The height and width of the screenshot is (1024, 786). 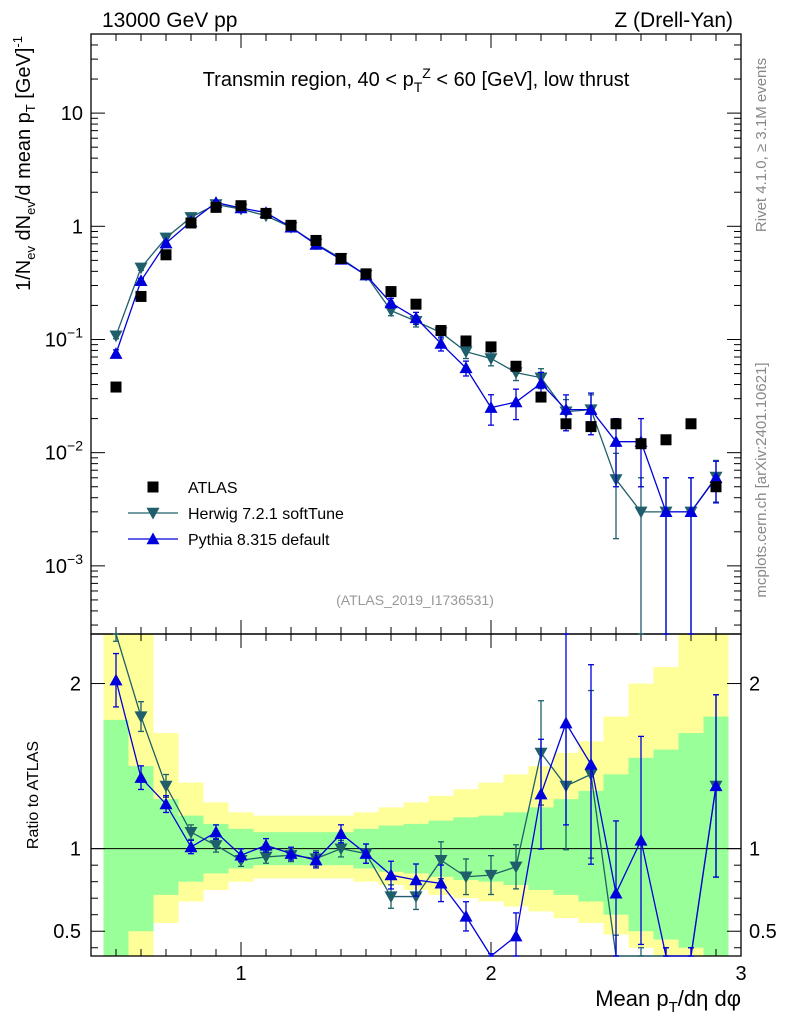 I want to click on ratio-tick-label-right: 2, so click(x=754, y=685).